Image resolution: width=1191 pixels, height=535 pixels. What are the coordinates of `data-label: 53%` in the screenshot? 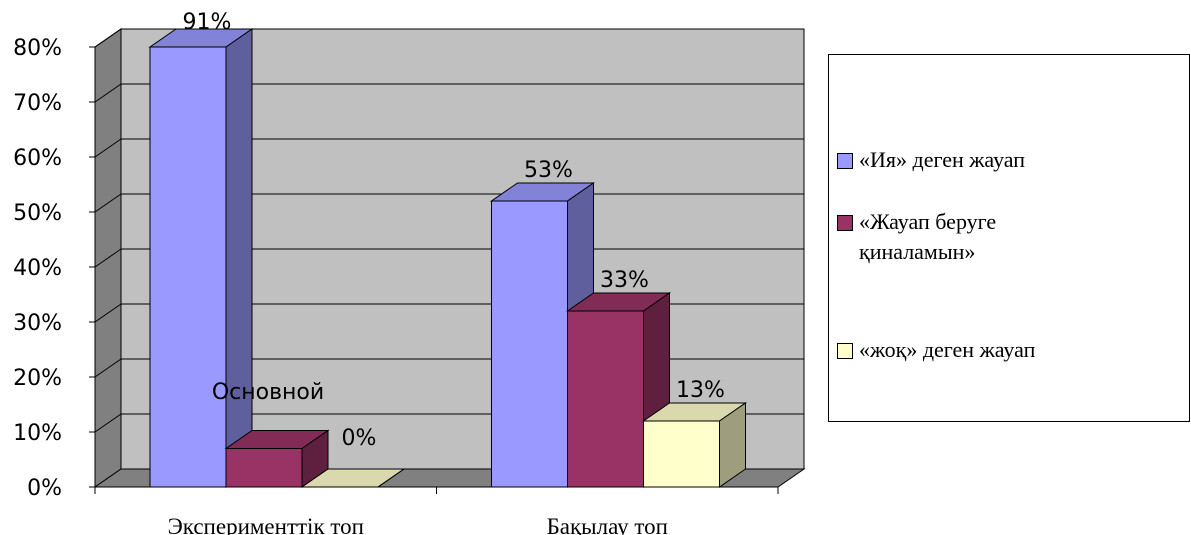 It's located at (548, 170).